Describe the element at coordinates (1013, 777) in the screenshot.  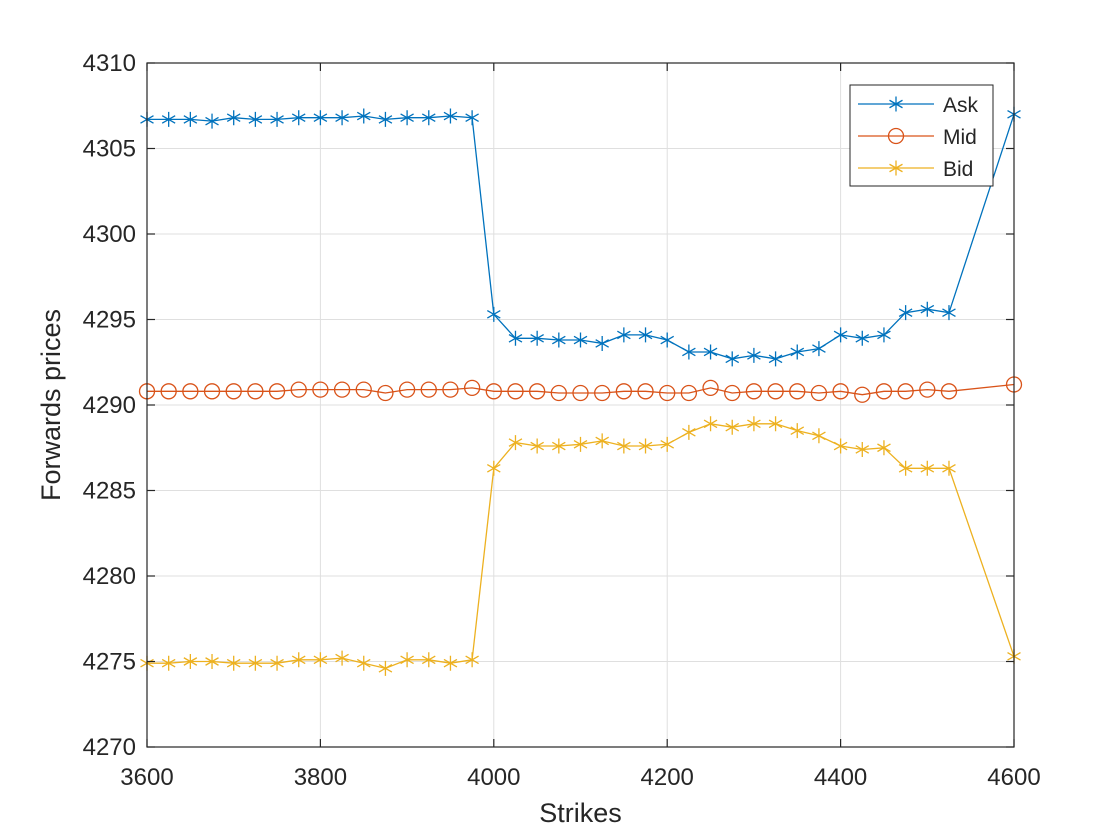
I see `x-tick-label: 4600` at that location.